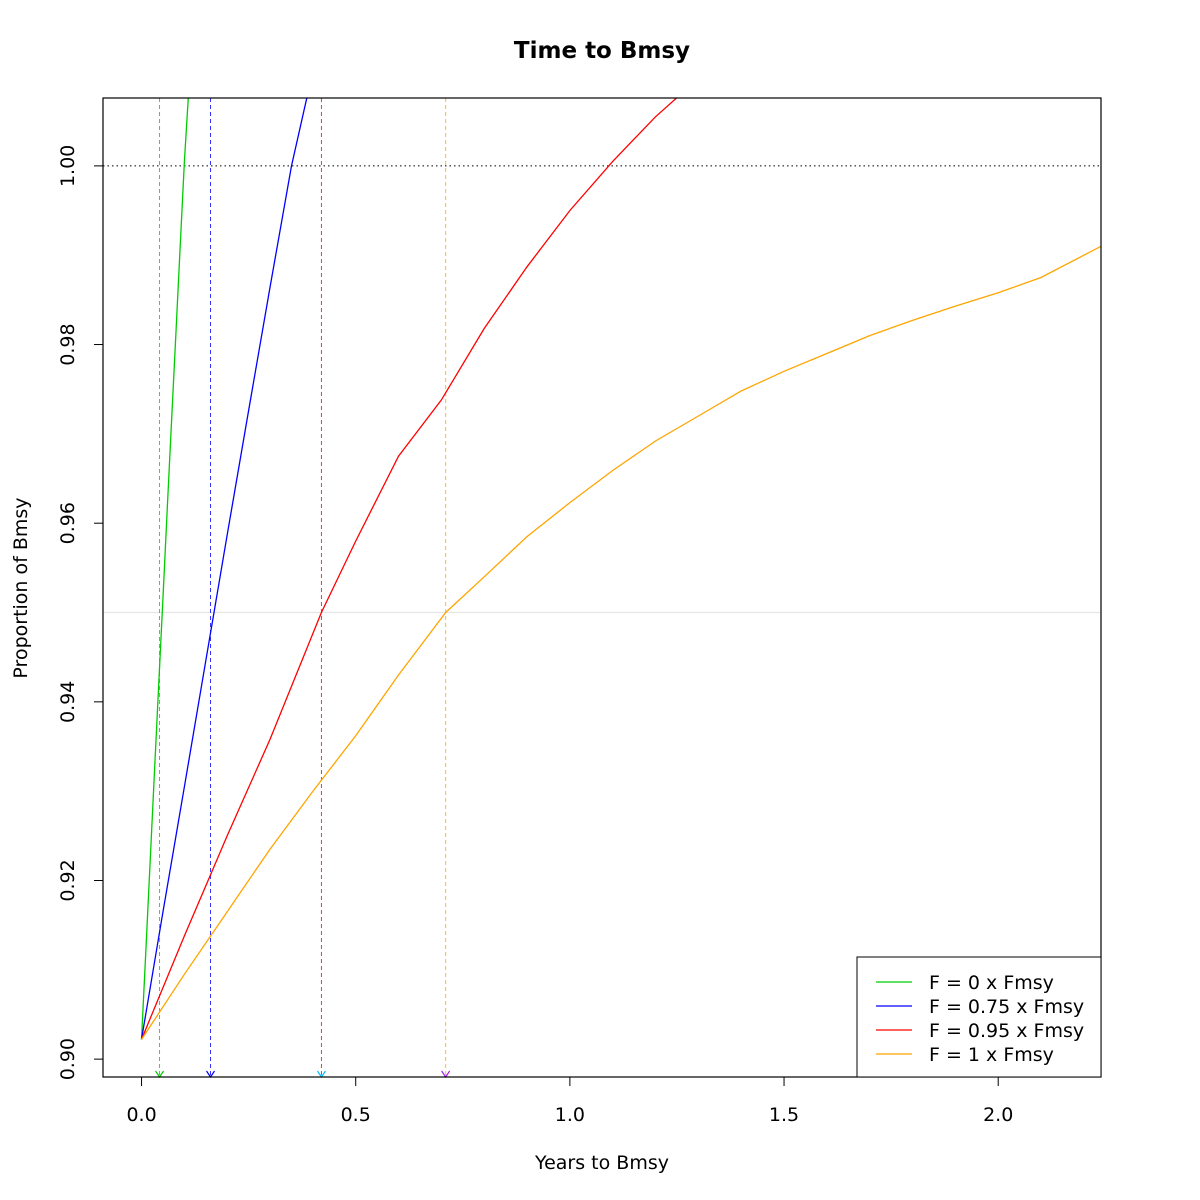  What do you see at coordinates (569, 1101) in the screenshot?
I see `x-axis: 0.0 0.5 1.0 1.5 2.0` at bounding box center [569, 1101].